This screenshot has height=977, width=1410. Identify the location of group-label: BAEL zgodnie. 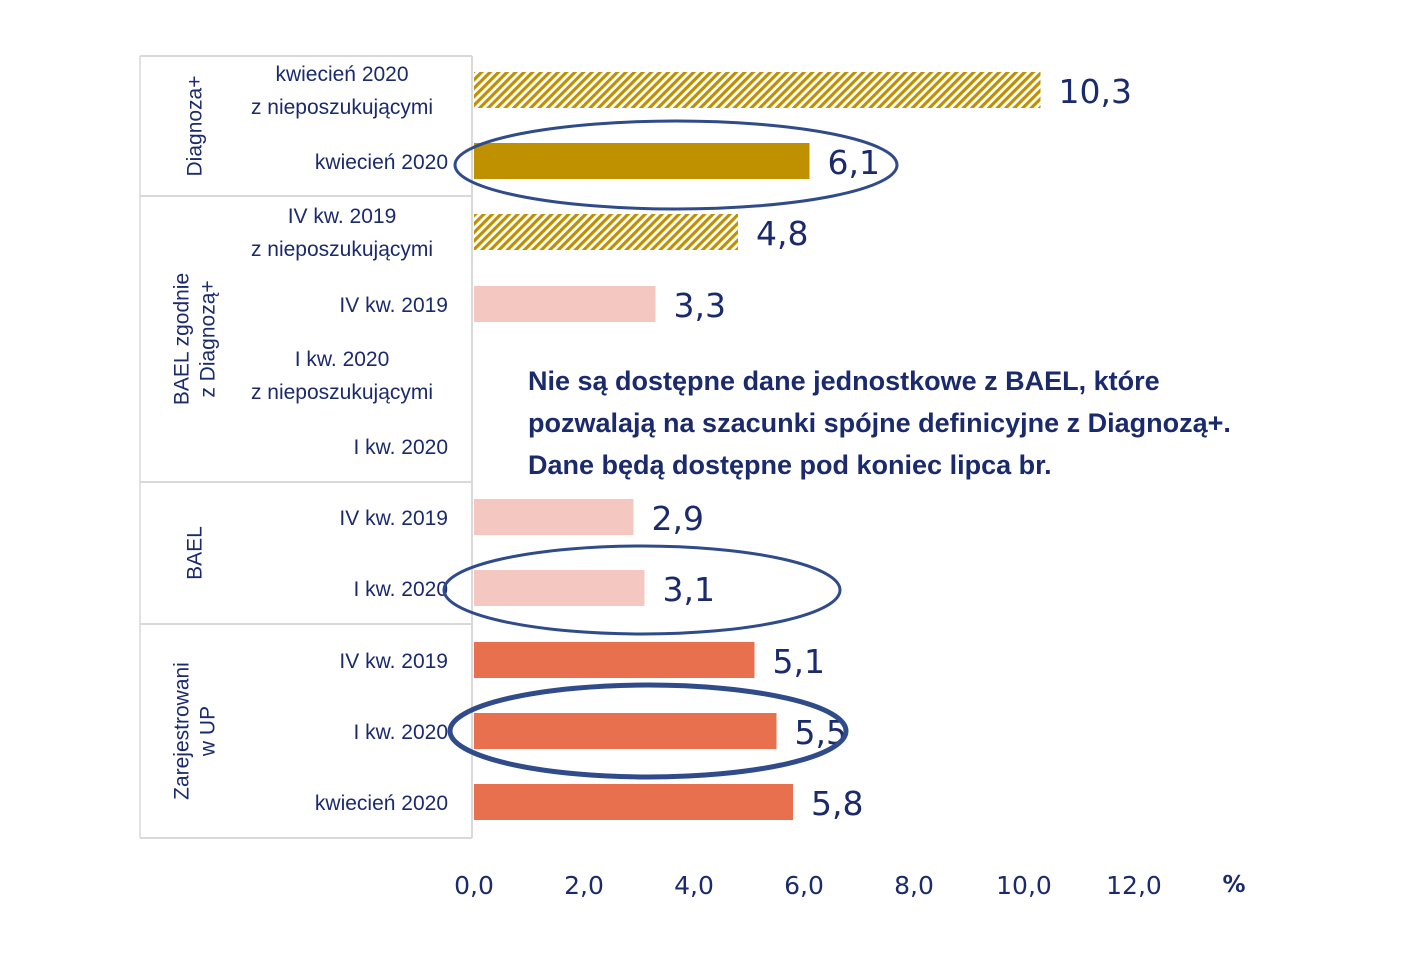
(182, 339).